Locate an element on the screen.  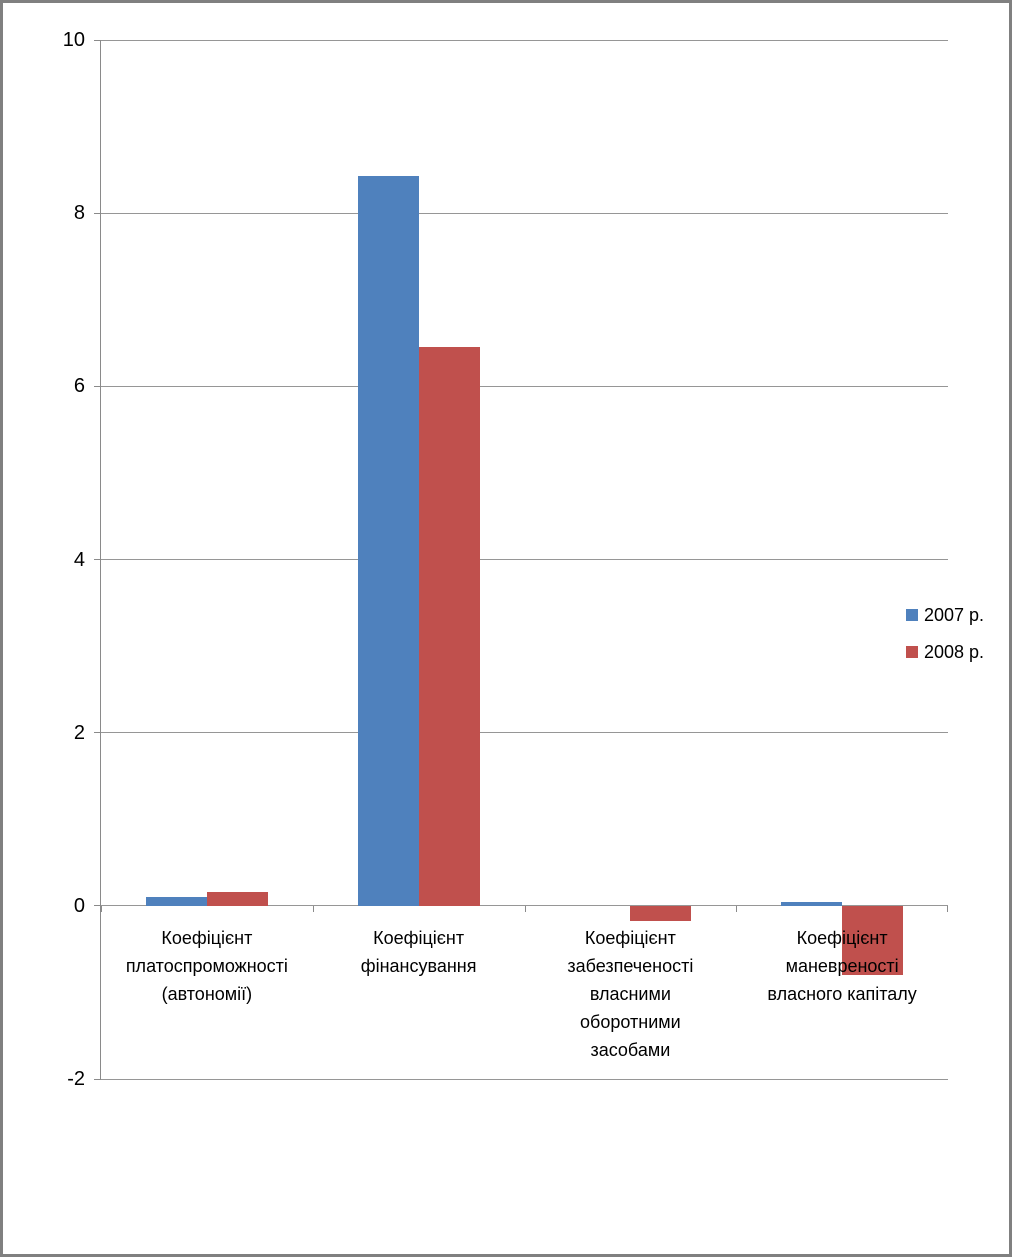
bar-2007-cat2 is located at coordinates (388, 540).